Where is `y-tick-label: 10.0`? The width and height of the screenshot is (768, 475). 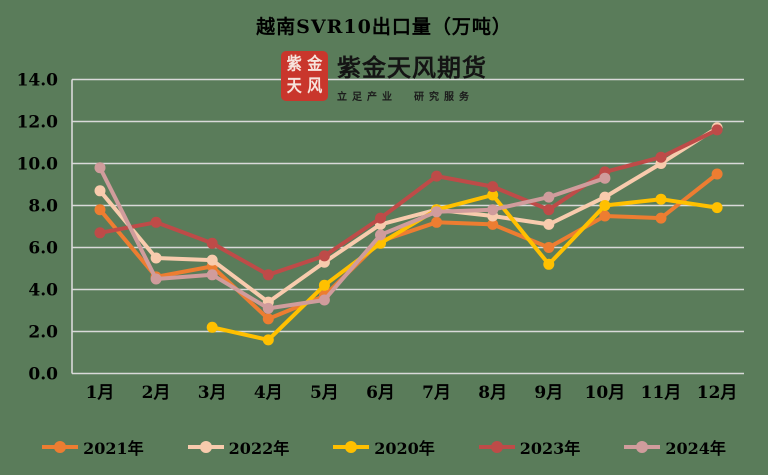
y-tick-label: 10.0 is located at coordinates (38, 165).